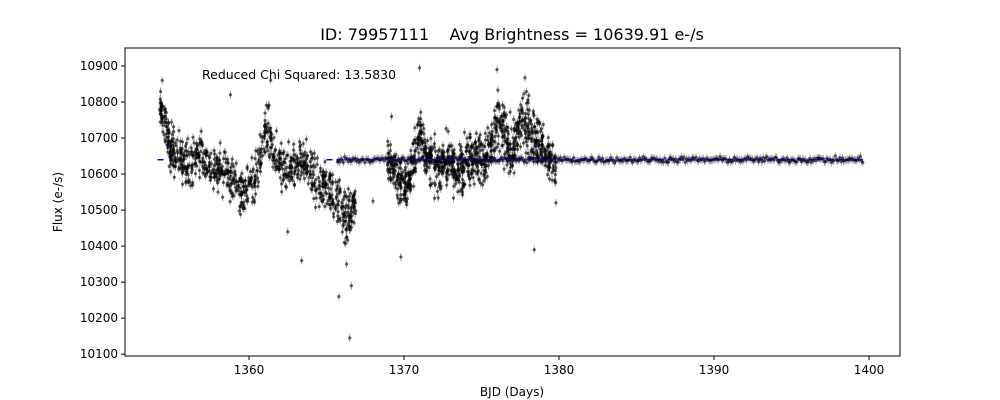  I want to click on y-tick-label: 10500, so click(99, 210).